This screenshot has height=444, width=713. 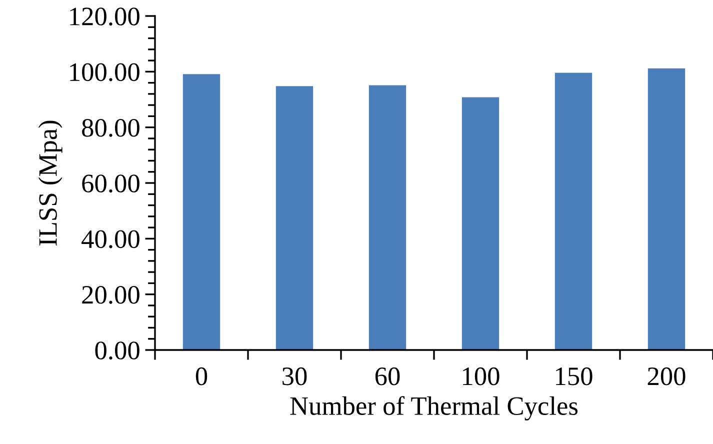 What do you see at coordinates (105, 17) in the screenshot?
I see `y-tick-label: 120.00` at bounding box center [105, 17].